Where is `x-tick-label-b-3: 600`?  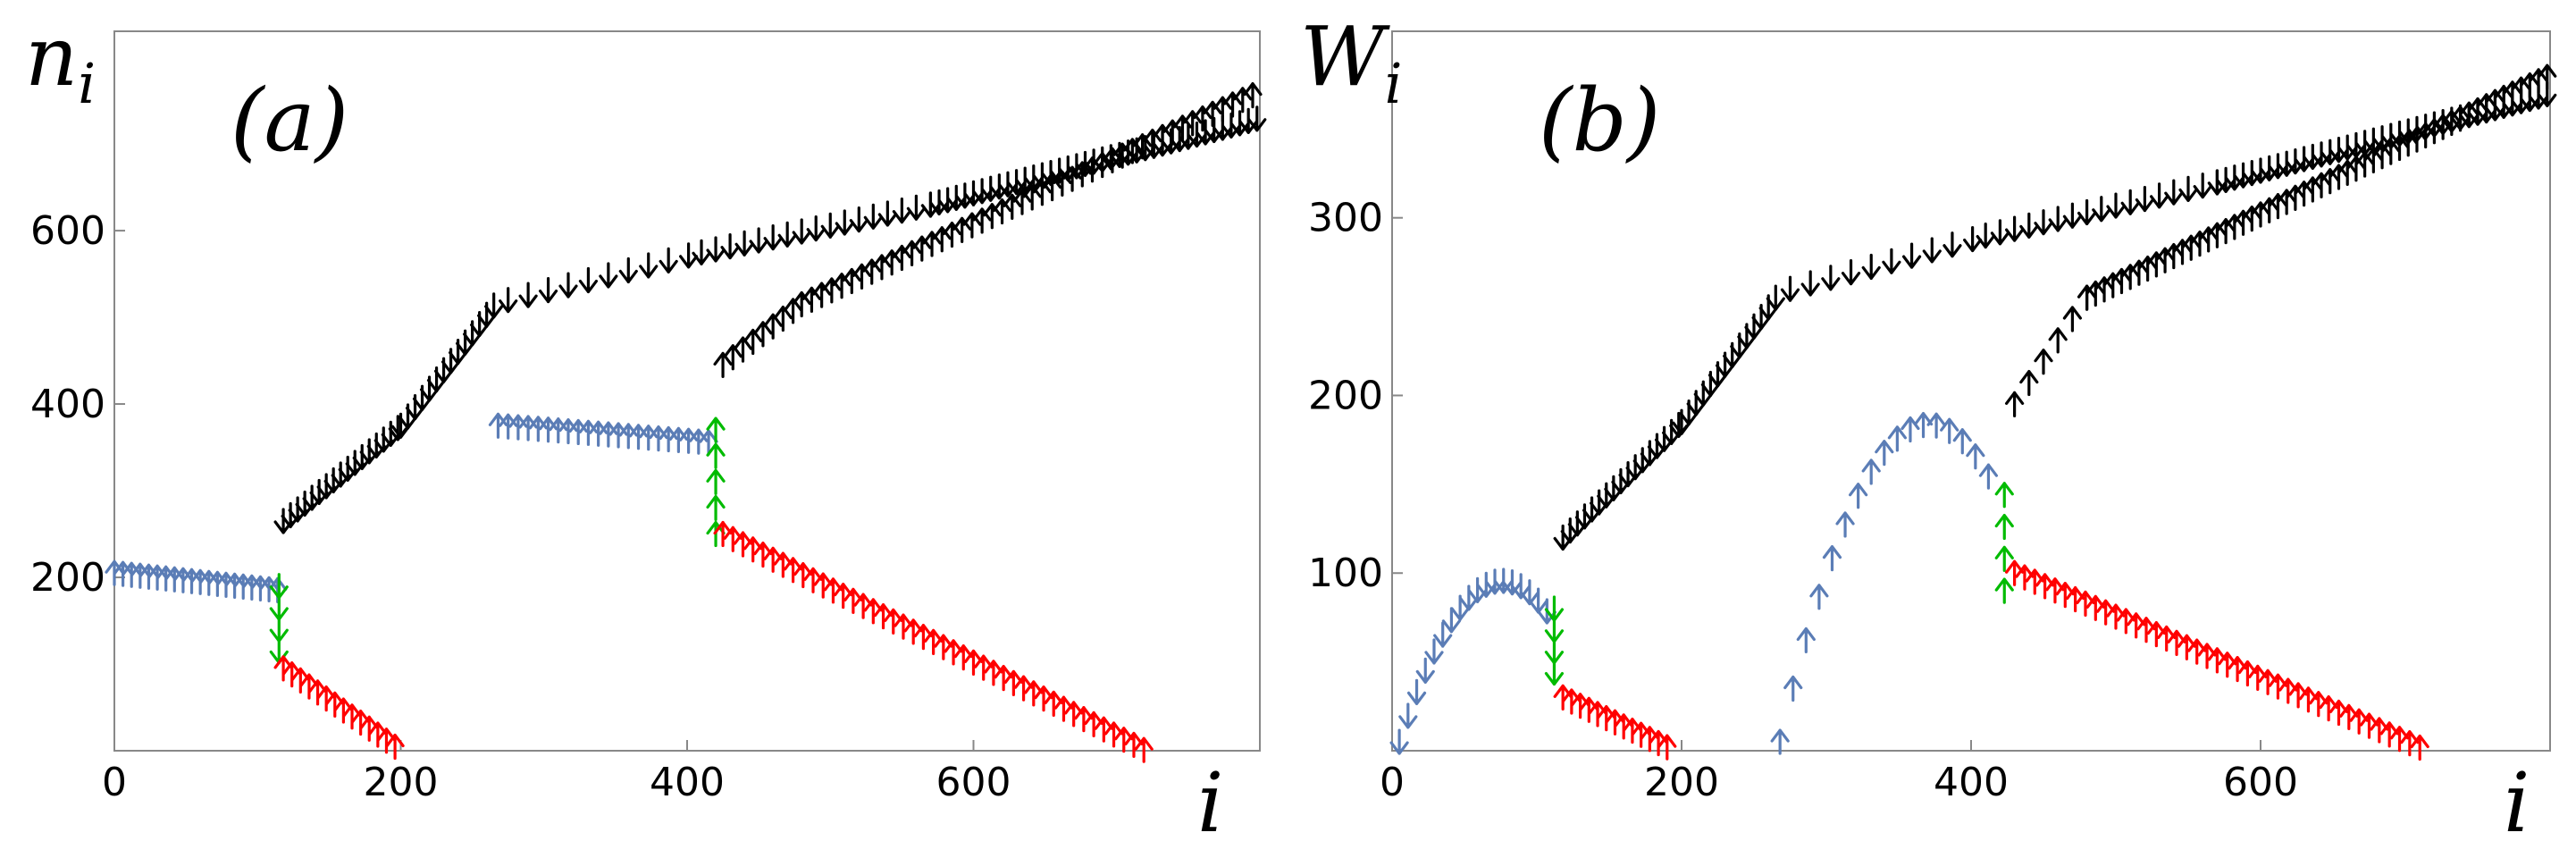 x-tick-label-b-3: 600 is located at coordinates (2260, 783).